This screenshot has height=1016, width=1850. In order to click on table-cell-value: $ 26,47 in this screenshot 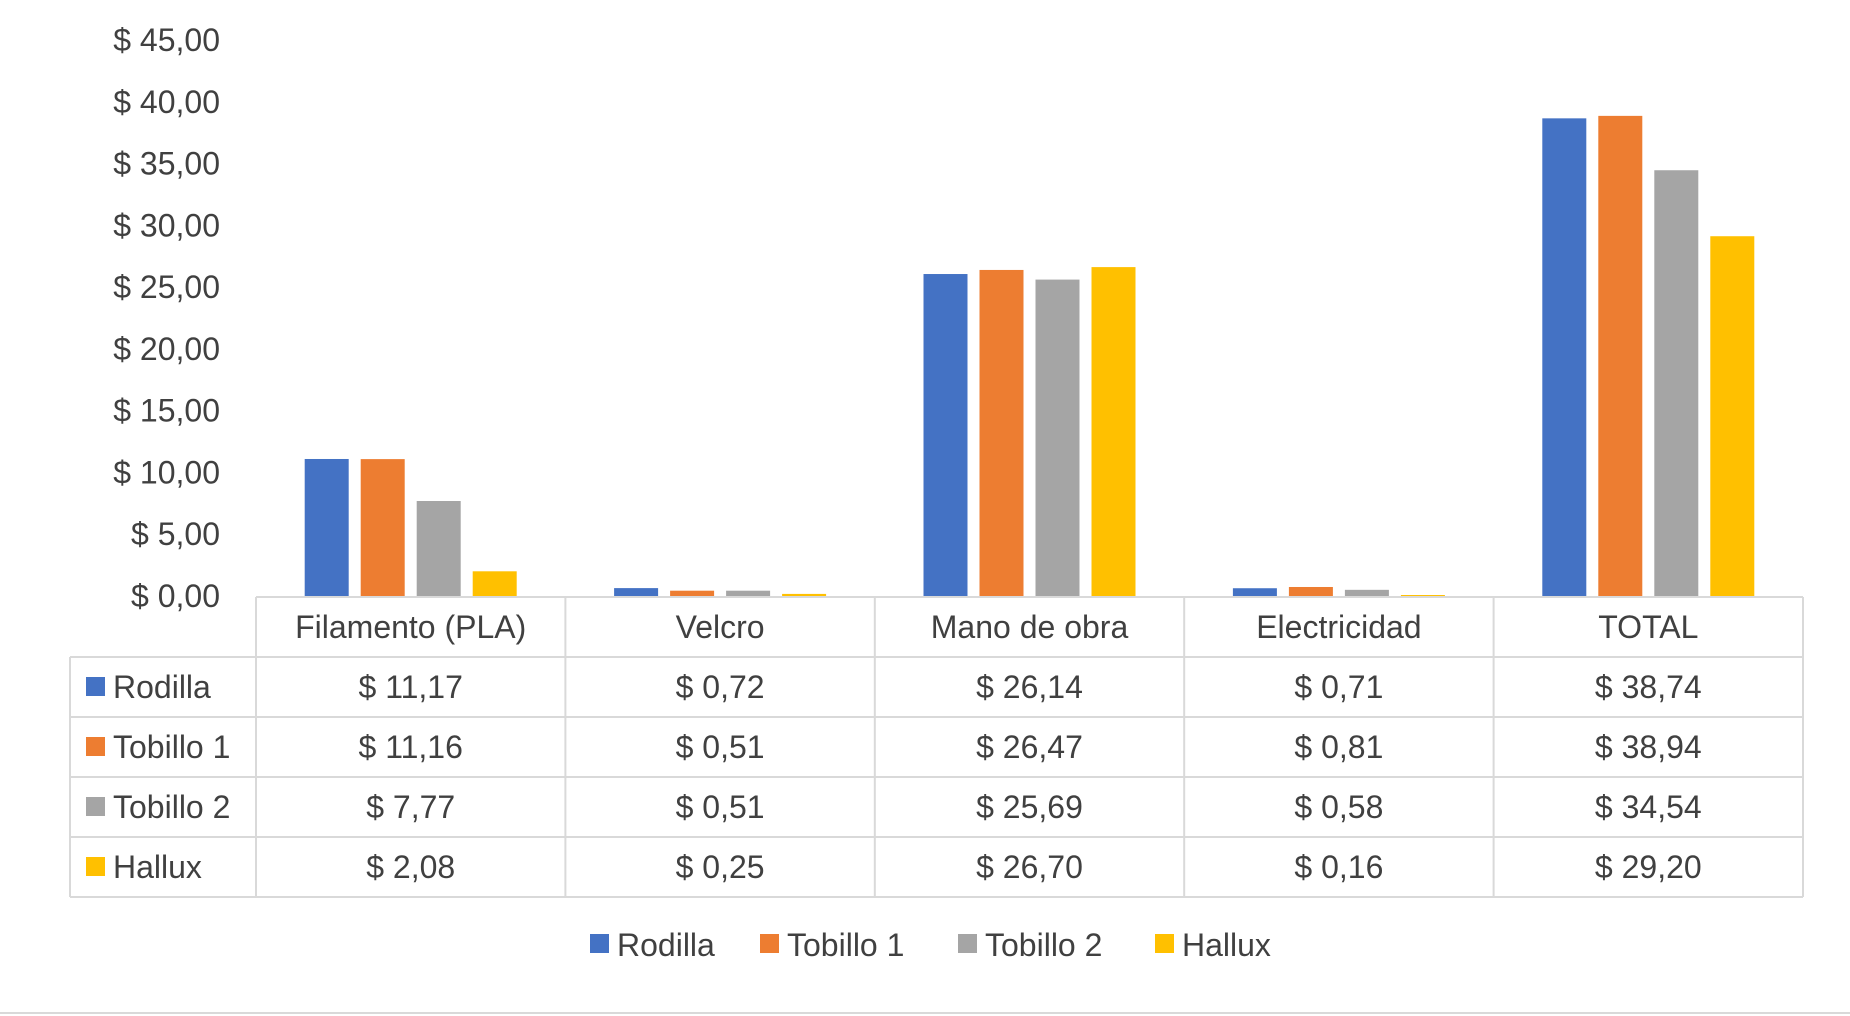, I will do `click(1029, 747)`.